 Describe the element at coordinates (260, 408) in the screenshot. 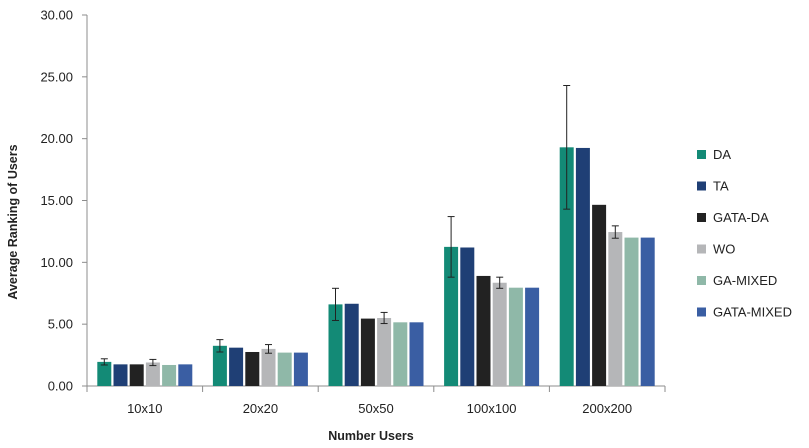

I see `x-tick-label: 20x20` at that location.